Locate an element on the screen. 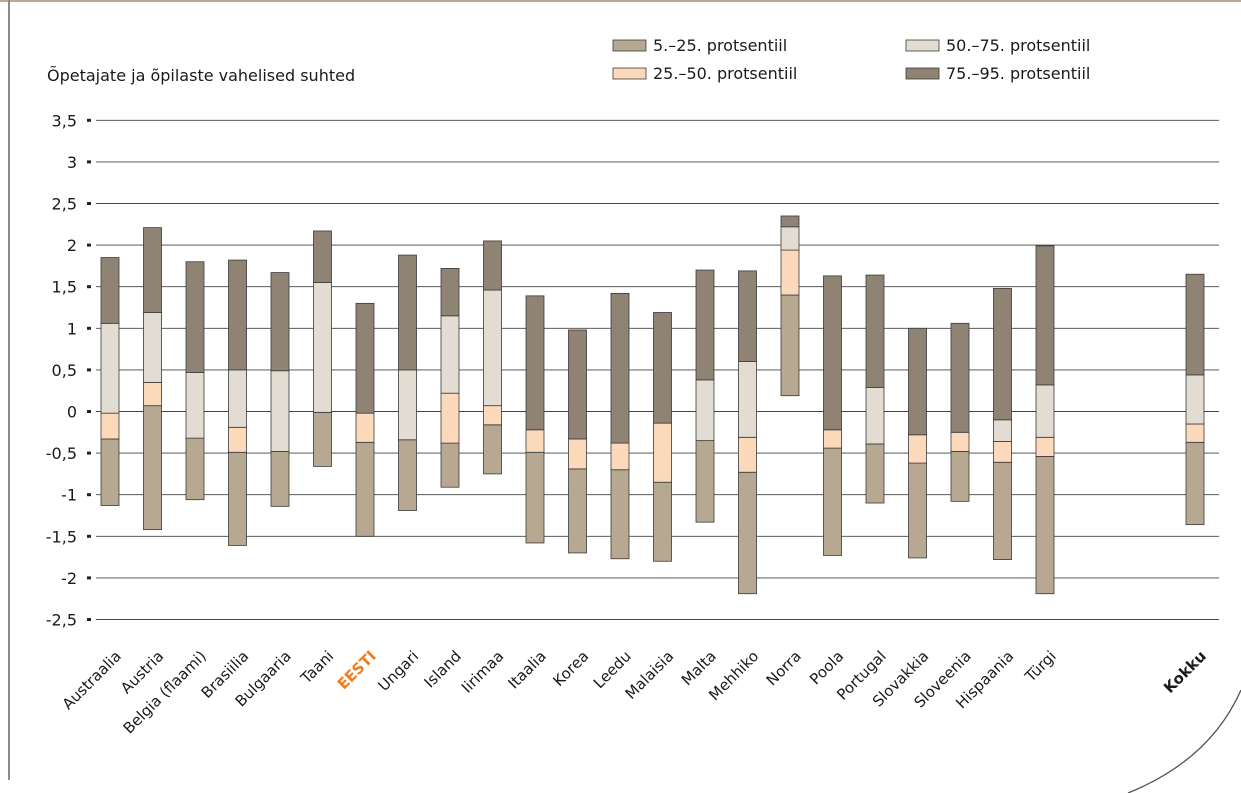 This screenshot has height=793, width=1241. y-tick-label: 3,5 is located at coordinates (64, 120).